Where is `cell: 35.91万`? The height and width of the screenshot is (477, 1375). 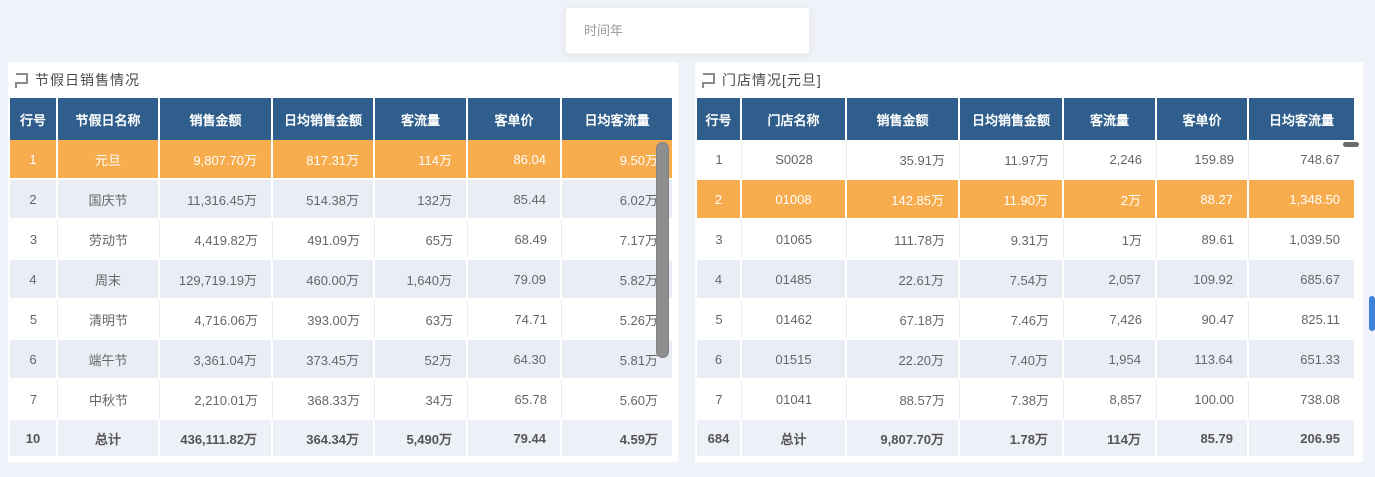
cell: 35.91万 is located at coordinates (903, 160).